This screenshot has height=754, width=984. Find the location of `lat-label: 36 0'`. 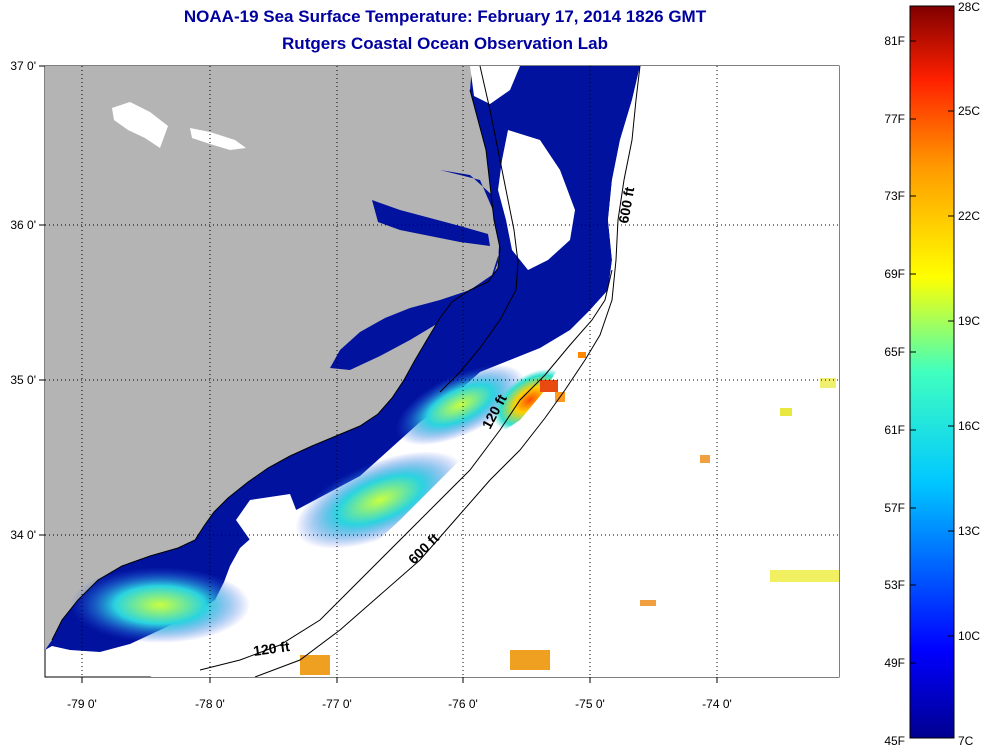

lat-label: 36 0' is located at coordinates (23, 225).